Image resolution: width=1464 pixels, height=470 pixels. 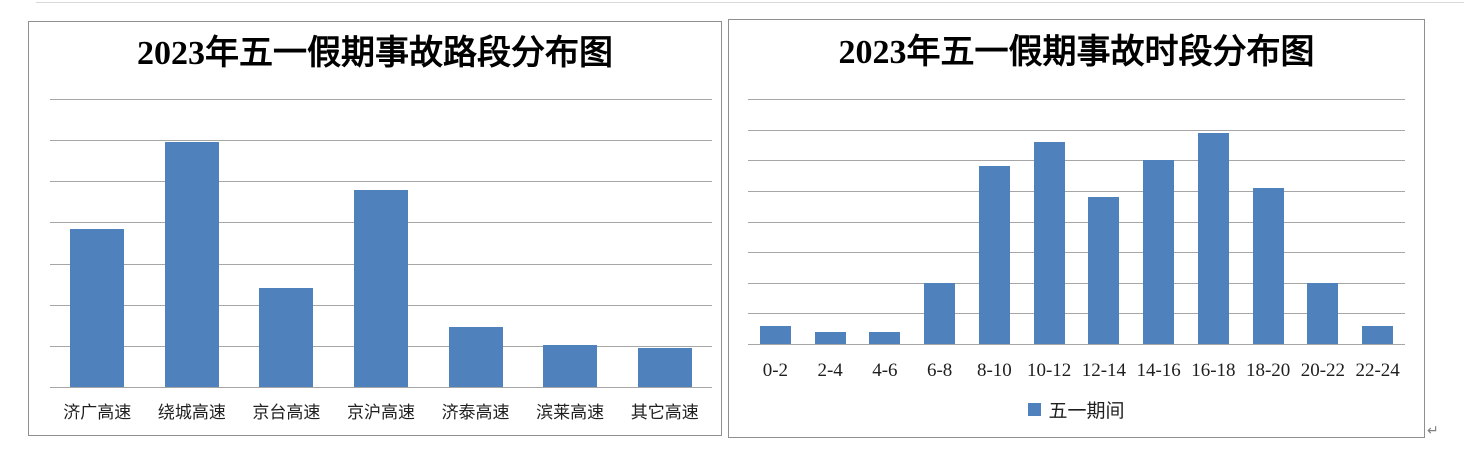 What do you see at coordinates (830, 370) in the screenshot?
I see `x-axis-label: 2-4` at bounding box center [830, 370].